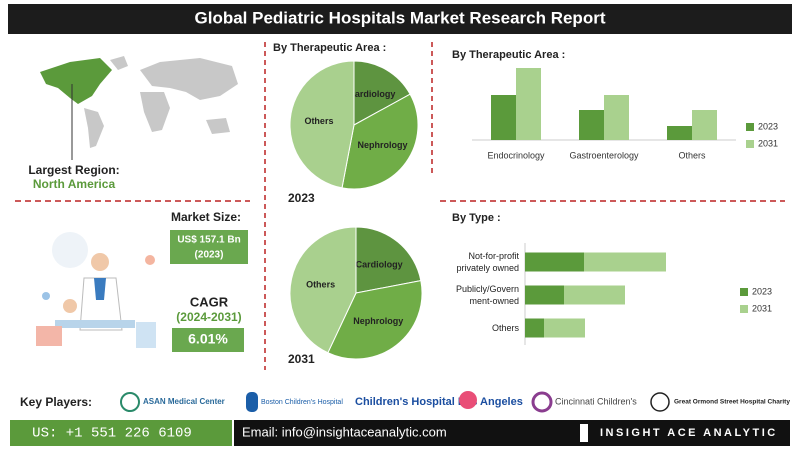  What do you see at coordinates (692, 155) in the screenshot?
I see `x-tick-label: Others` at bounding box center [692, 155].